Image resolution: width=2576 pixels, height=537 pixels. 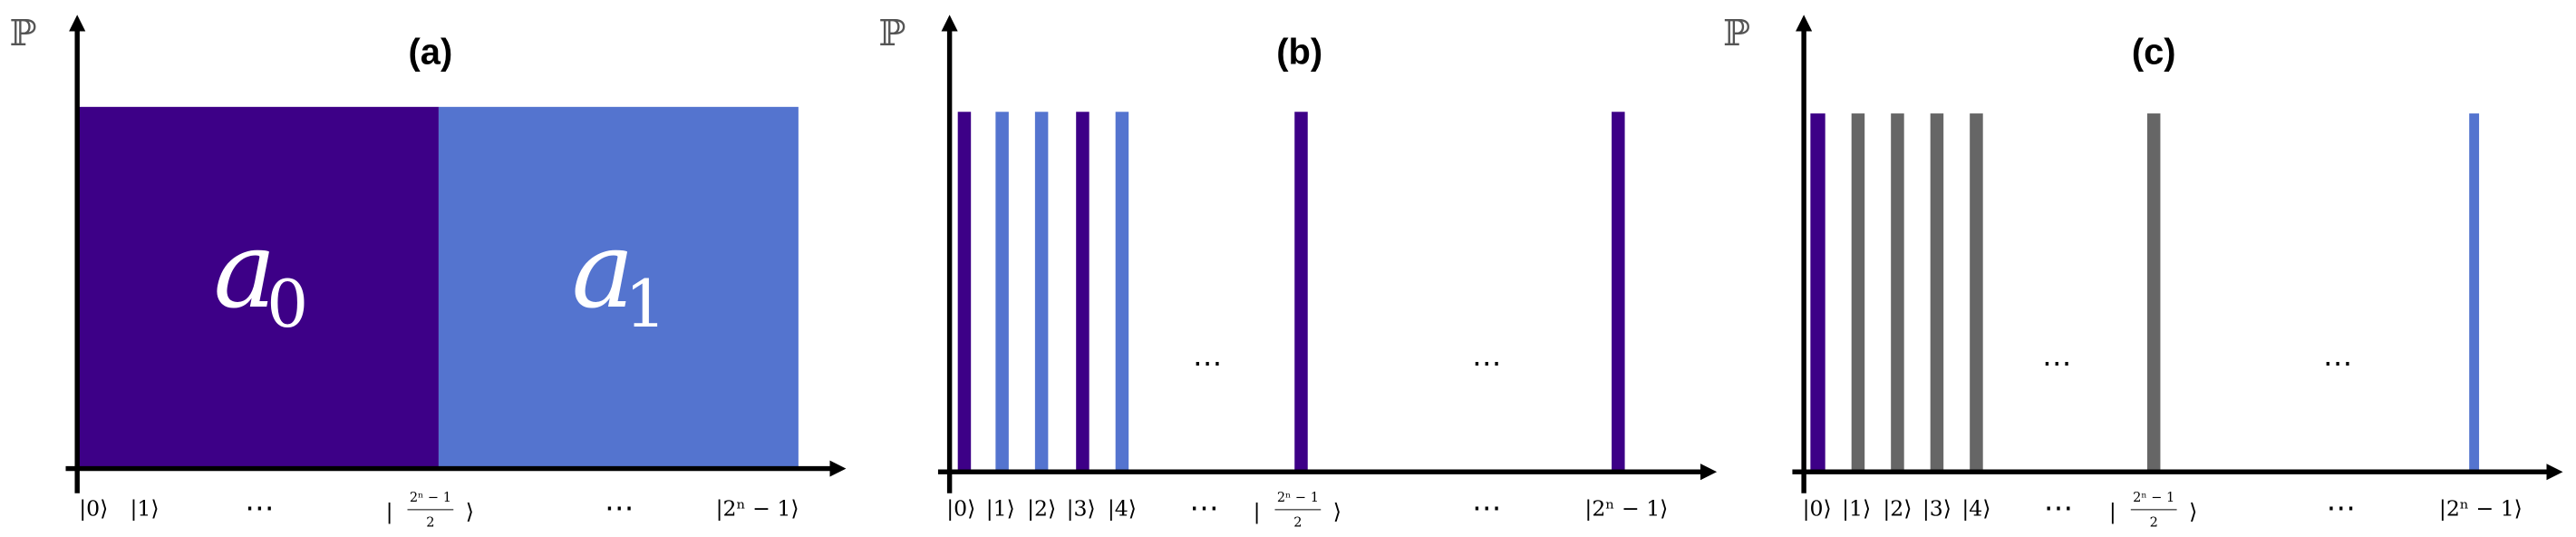 What do you see at coordinates (1299, 52) in the screenshot?
I see `panel-label: (b)` at bounding box center [1299, 52].